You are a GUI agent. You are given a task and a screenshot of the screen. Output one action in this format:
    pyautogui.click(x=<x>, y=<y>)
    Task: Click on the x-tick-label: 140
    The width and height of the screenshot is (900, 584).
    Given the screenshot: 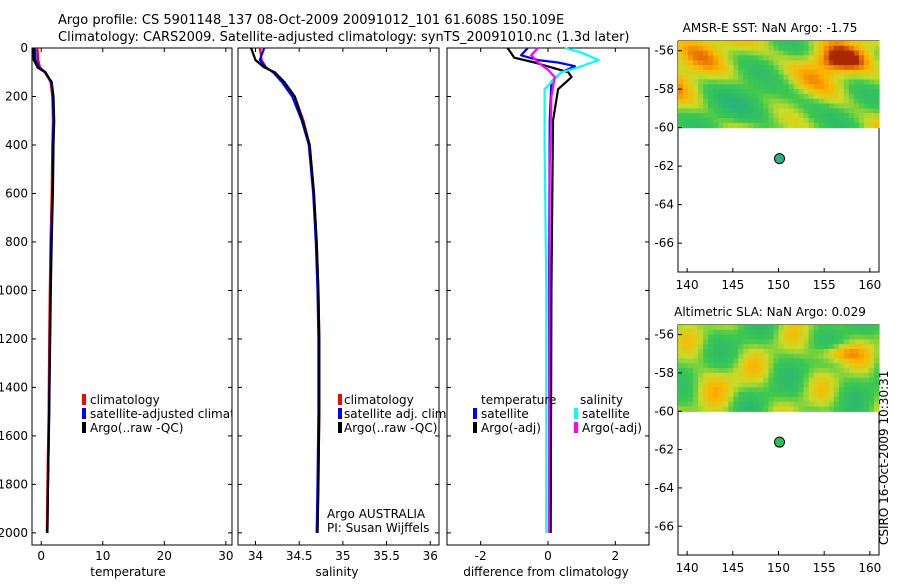 What is the action you would take?
    pyautogui.click(x=687, y=285)
    